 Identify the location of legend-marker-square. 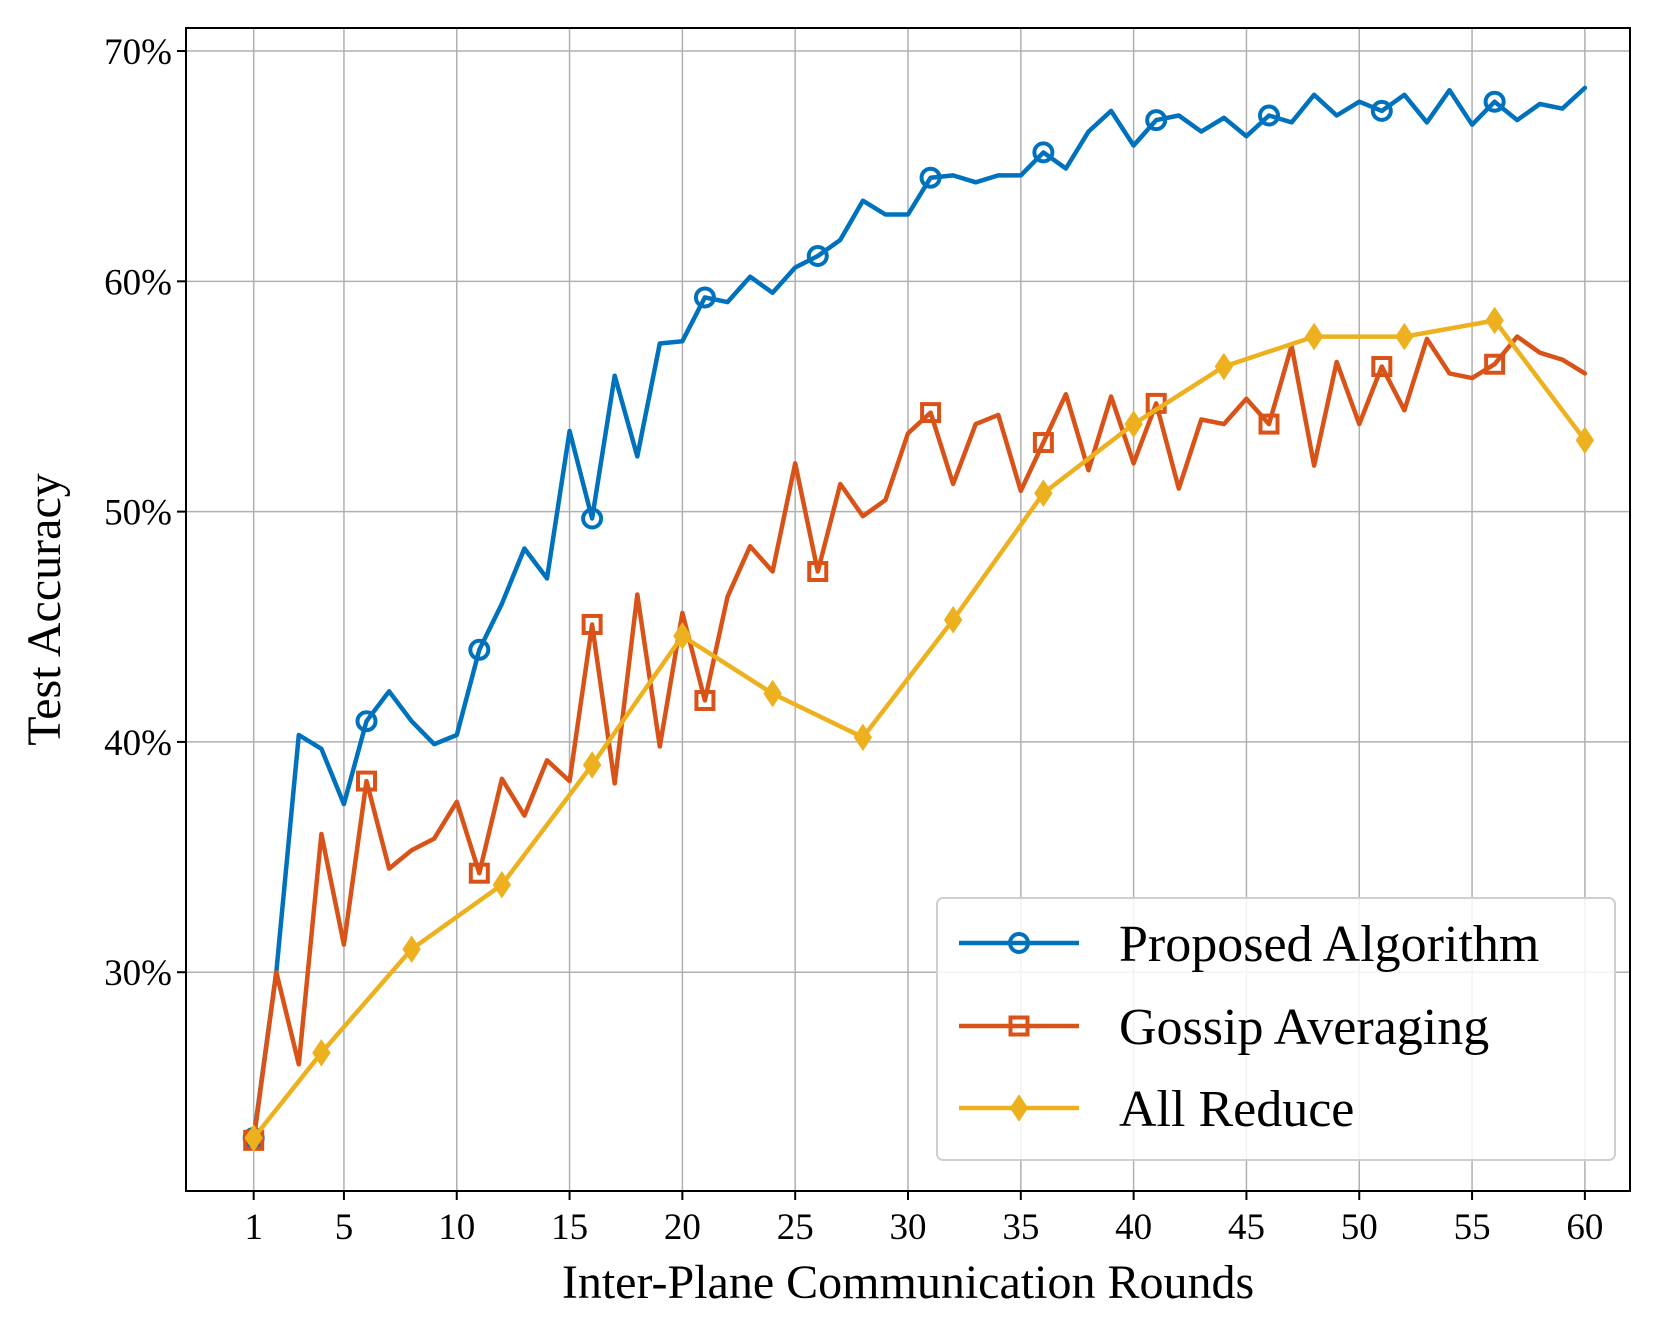
(1019, 1026).